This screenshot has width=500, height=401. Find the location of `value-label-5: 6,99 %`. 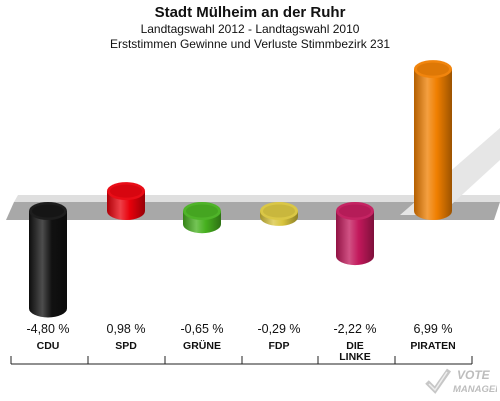

value-label-5: 6,99 % is located at coordinates (433, 329).